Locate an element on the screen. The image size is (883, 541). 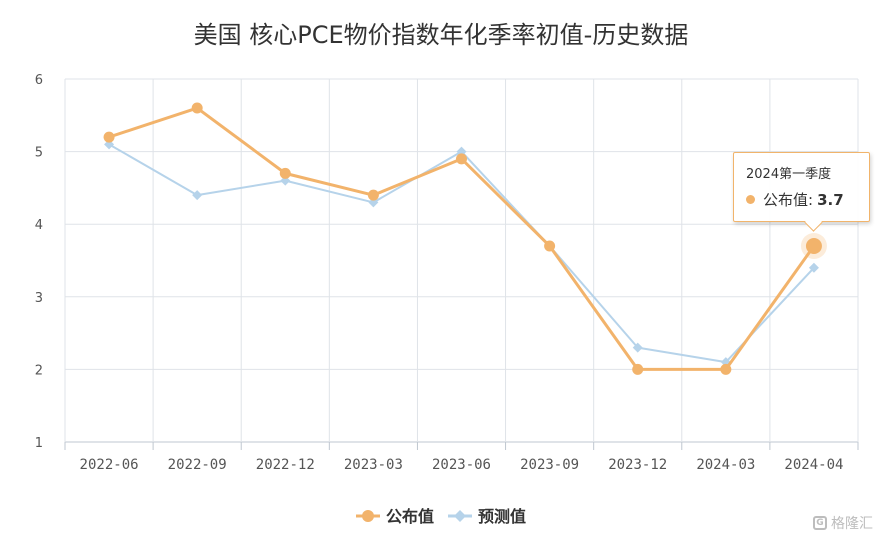
y-tick-label: 3 is located at coordinates (39, 298).